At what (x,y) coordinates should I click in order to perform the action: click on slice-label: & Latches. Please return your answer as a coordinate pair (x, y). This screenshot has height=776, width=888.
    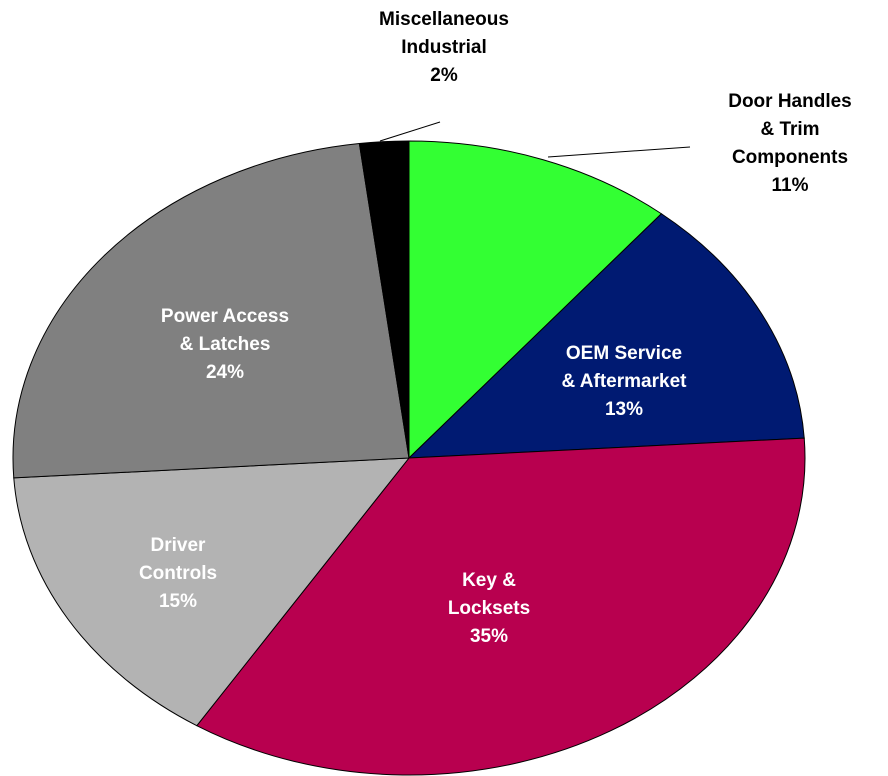
    Looking at the image, I should click on (225, 344).